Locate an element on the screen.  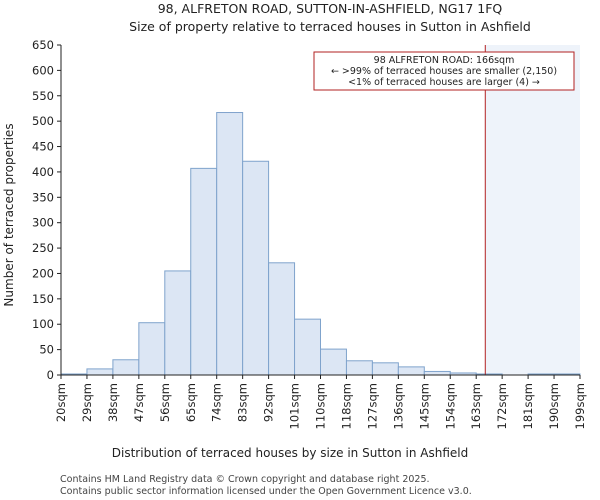
bar-101sqm is located at coordinates (307, 347).